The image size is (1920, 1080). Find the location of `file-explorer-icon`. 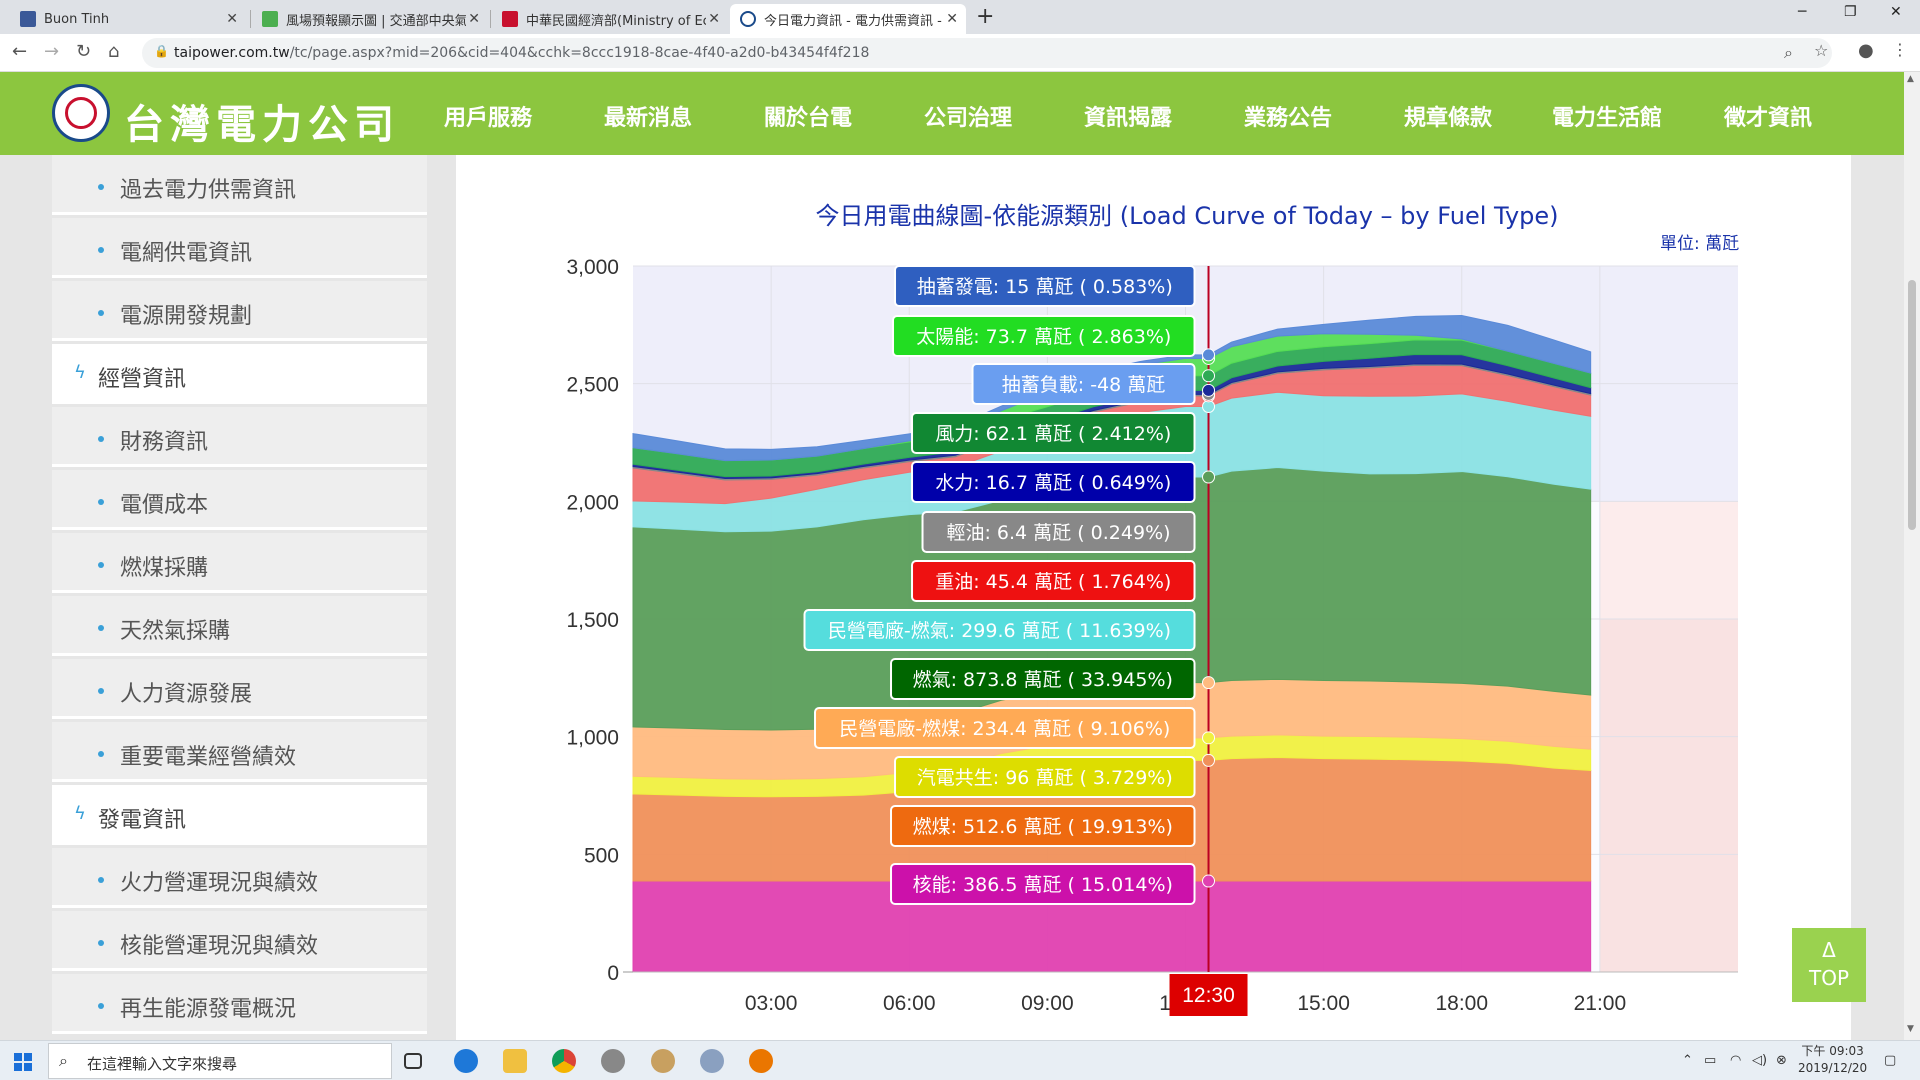

file-explorer-icon is located at coordinates (515, 1061).